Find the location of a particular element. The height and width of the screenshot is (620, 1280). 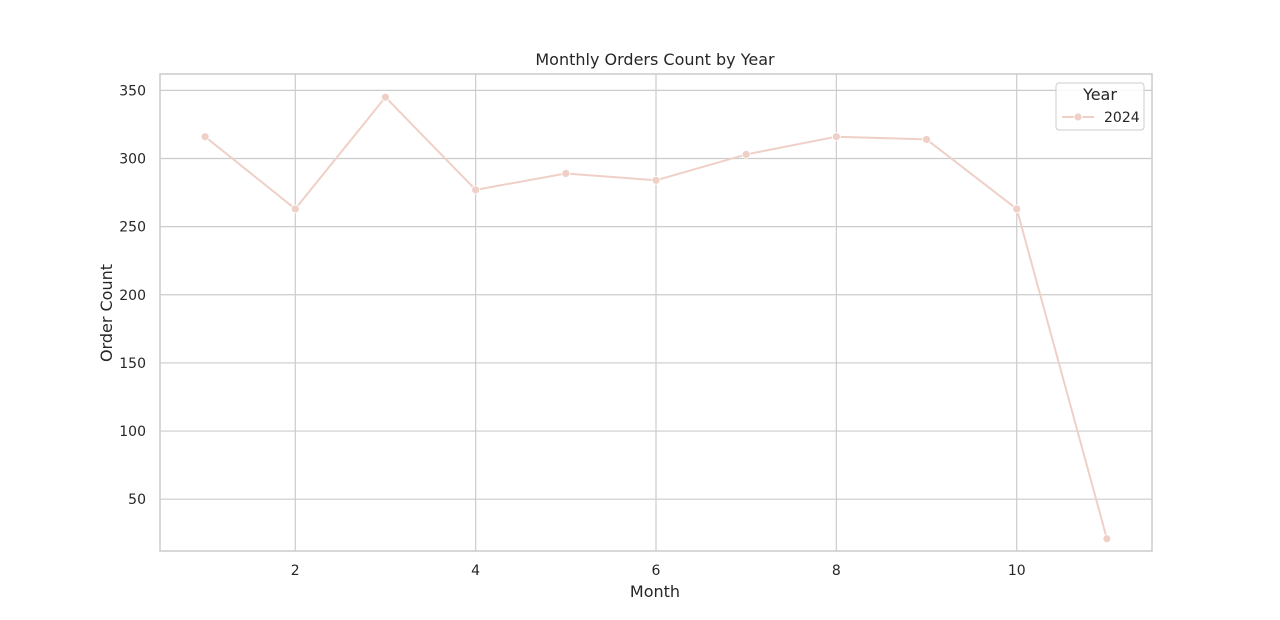

legend: Year 2024 is located at coordinates (1100, 106).